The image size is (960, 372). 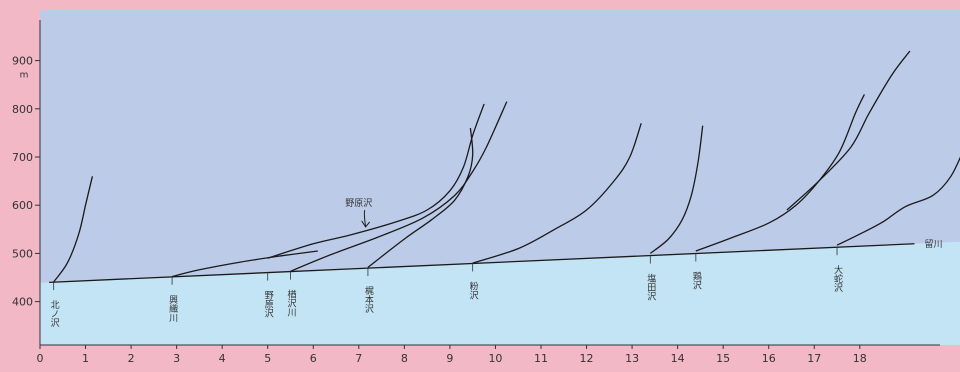 I want to click on x-tick-label: 11, so click(x=541, y=358).